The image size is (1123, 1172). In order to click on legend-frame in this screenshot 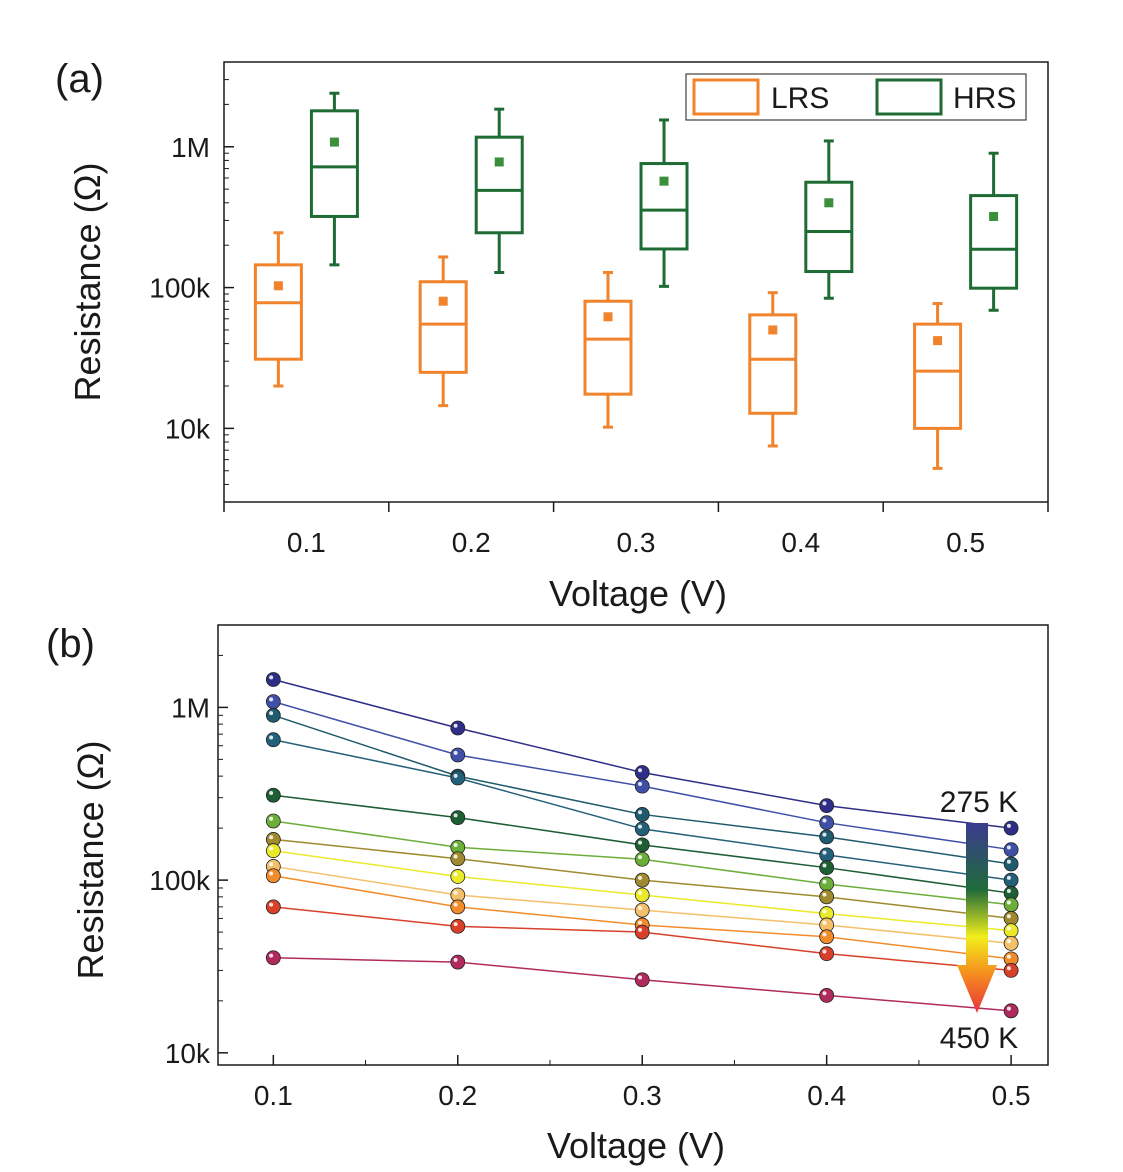, I will do `click(856, 97)`.